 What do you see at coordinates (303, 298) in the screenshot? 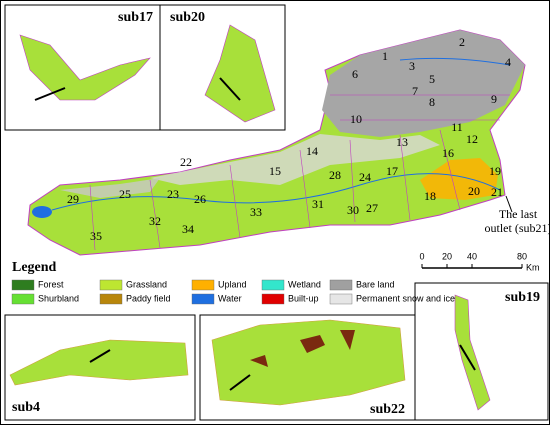
I see `legend-label: Built-up` at bounding box center [303, 298].